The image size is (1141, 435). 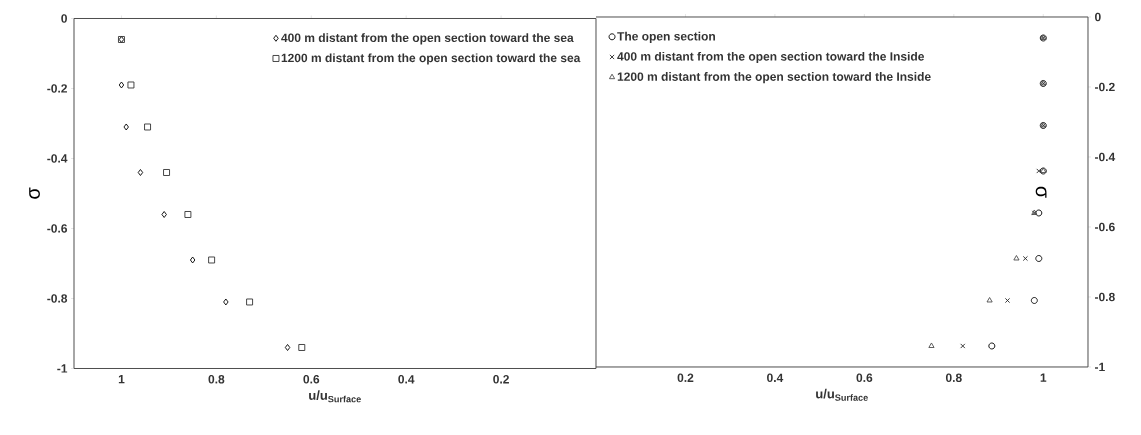 What do you see at coordinates (431, 59) in the screenshot?
I see `legend-label: 1200 m distant from the open section toward the sea` at bounding box center [431, 59].